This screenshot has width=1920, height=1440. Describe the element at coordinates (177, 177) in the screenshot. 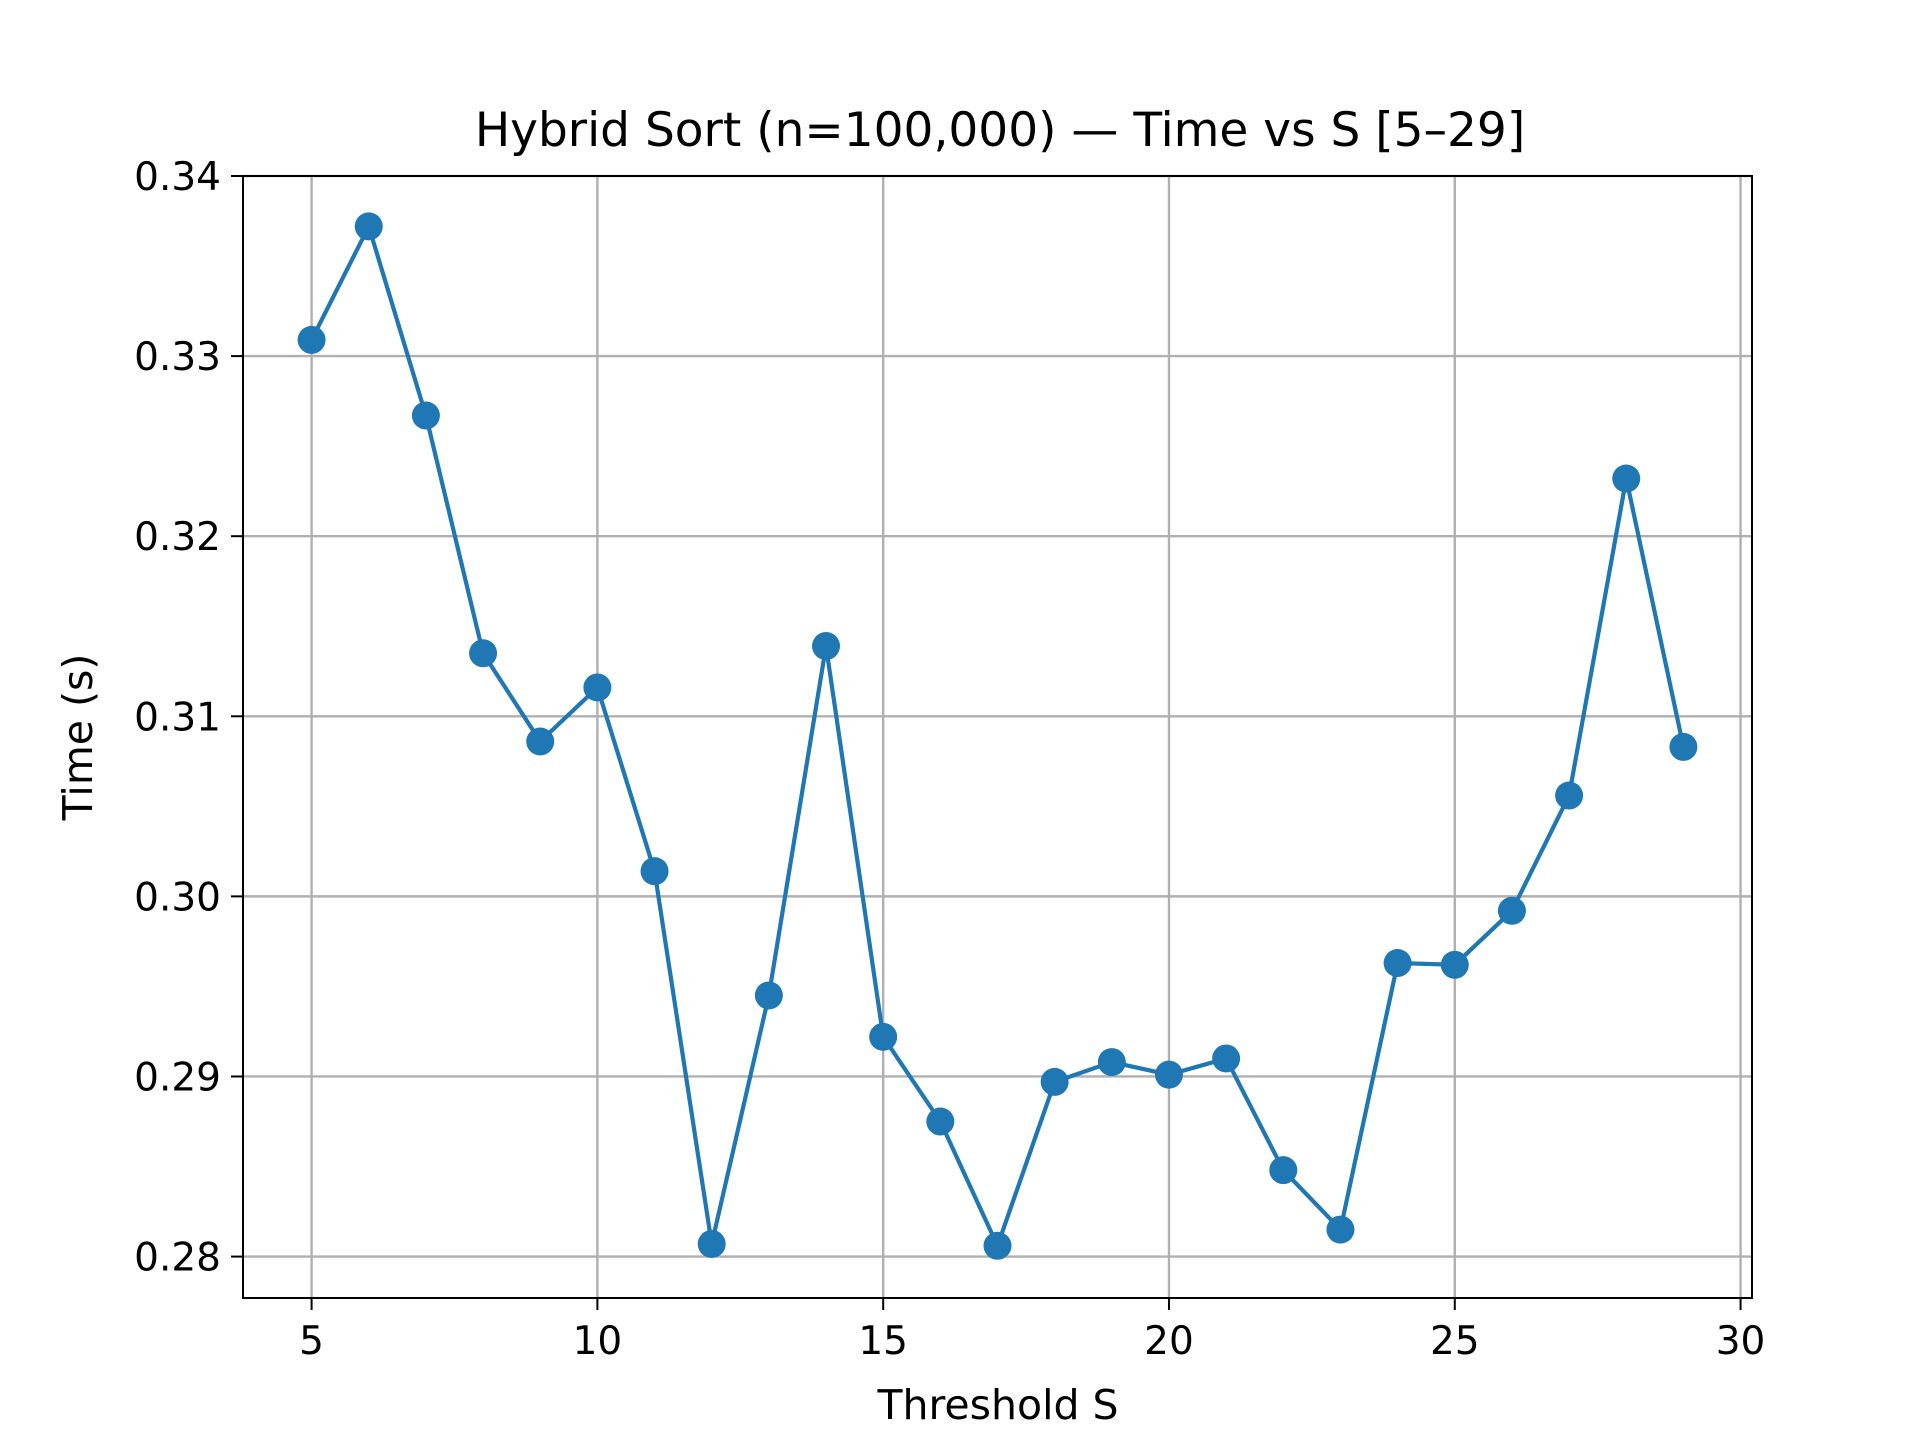

I see `y-tick-label: 0.34` at that location.